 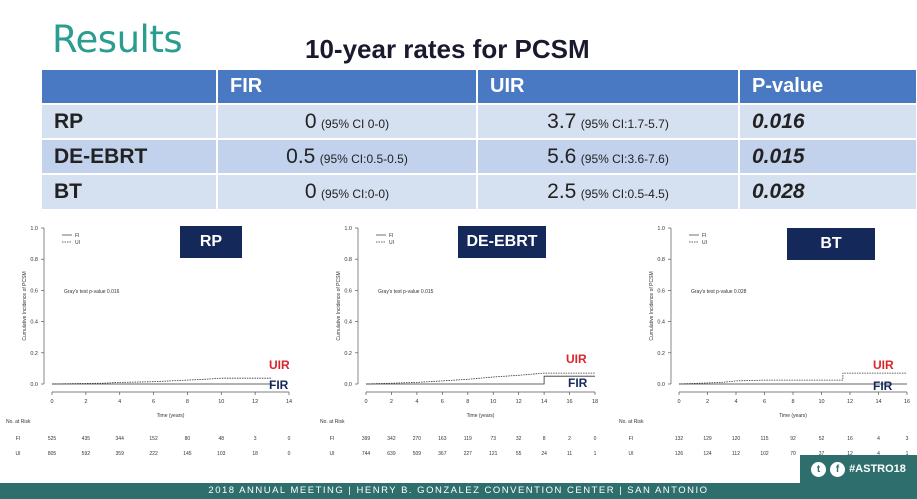 I want to click on risk-table-title: No. at Risk, so click(x=18, y=422).